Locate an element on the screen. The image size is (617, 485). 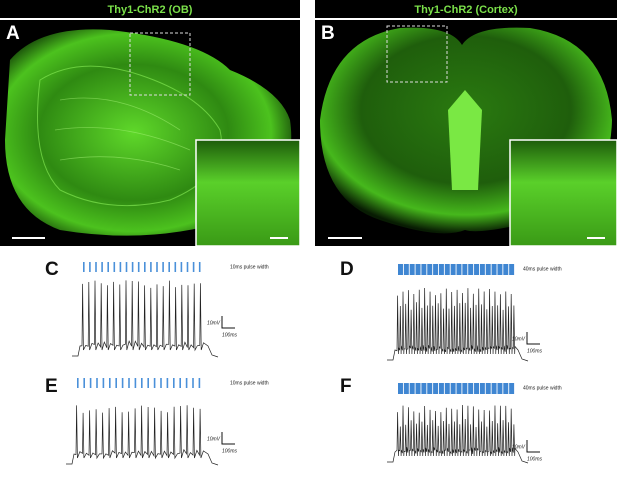
trace-label: D is located at coordinates (347, 269).